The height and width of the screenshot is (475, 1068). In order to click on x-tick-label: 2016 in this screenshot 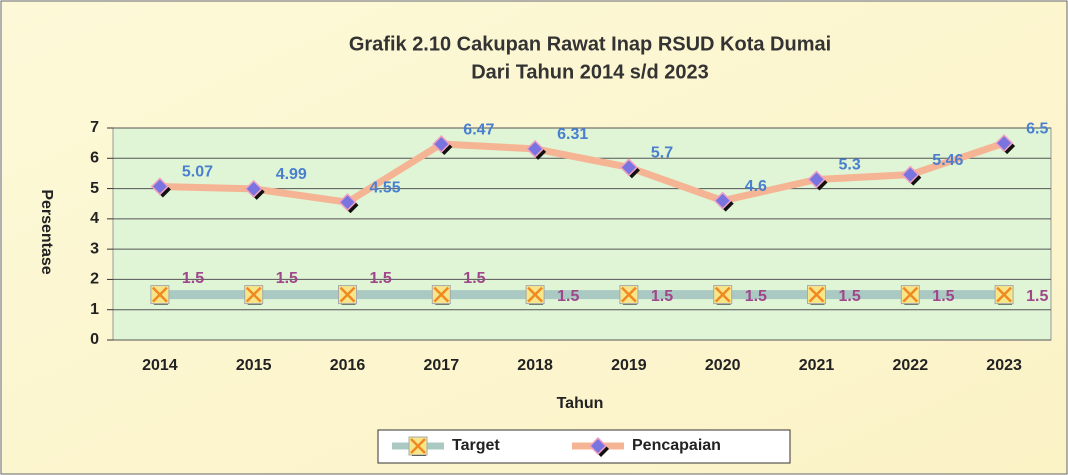, I will do `click(348, 365)`.